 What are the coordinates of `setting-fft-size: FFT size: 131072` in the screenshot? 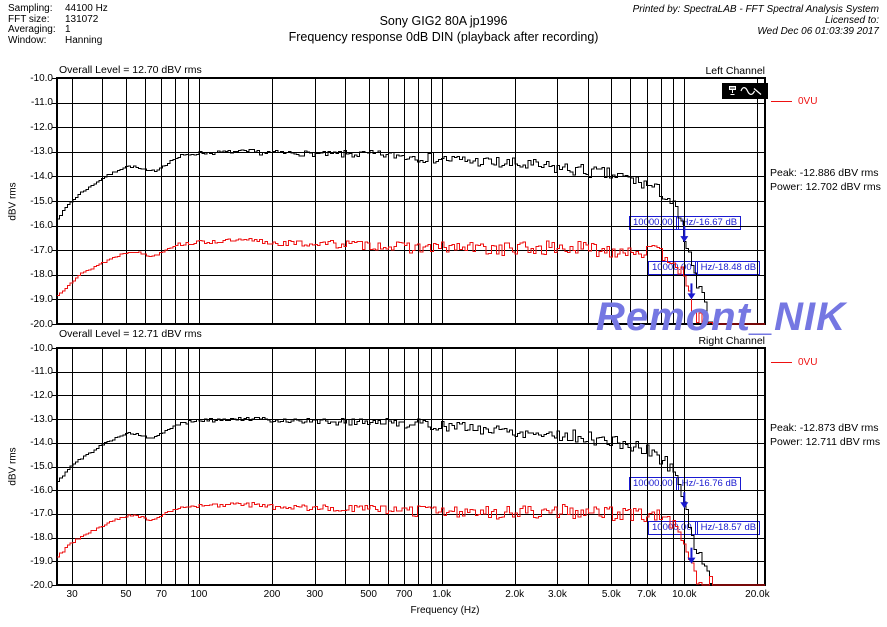 It's located at (58, 19).